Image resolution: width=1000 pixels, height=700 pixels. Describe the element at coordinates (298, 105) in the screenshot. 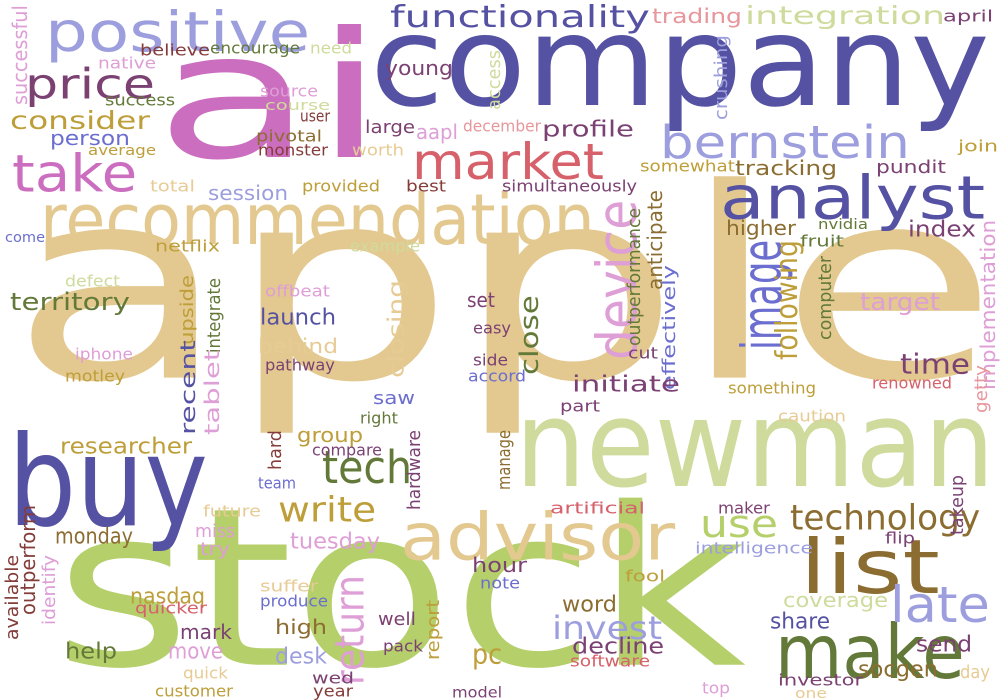

I see `word-course: course` at that location.